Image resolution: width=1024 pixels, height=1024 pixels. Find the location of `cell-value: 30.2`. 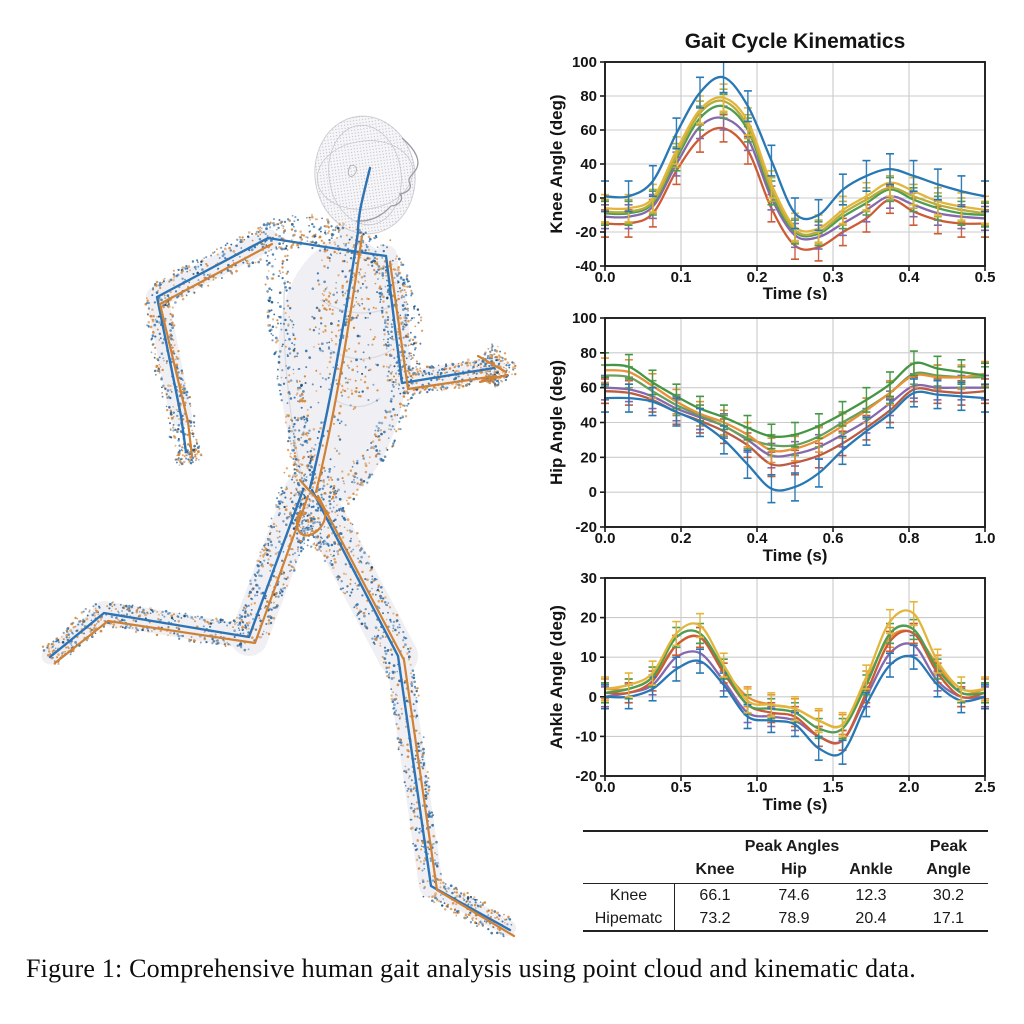

cell-value: 30.2 is located at coordinates (948, 895).